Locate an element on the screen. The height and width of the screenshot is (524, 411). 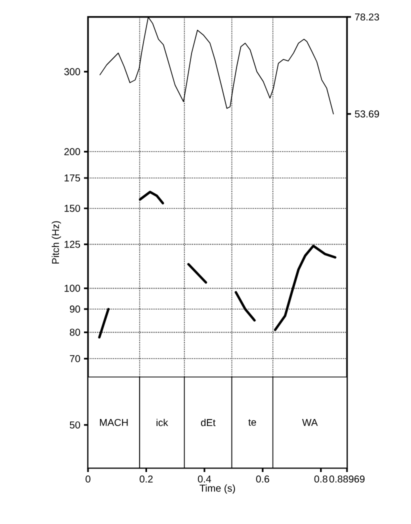
y-tick-label: 125 is located at coordinates (72, 244).